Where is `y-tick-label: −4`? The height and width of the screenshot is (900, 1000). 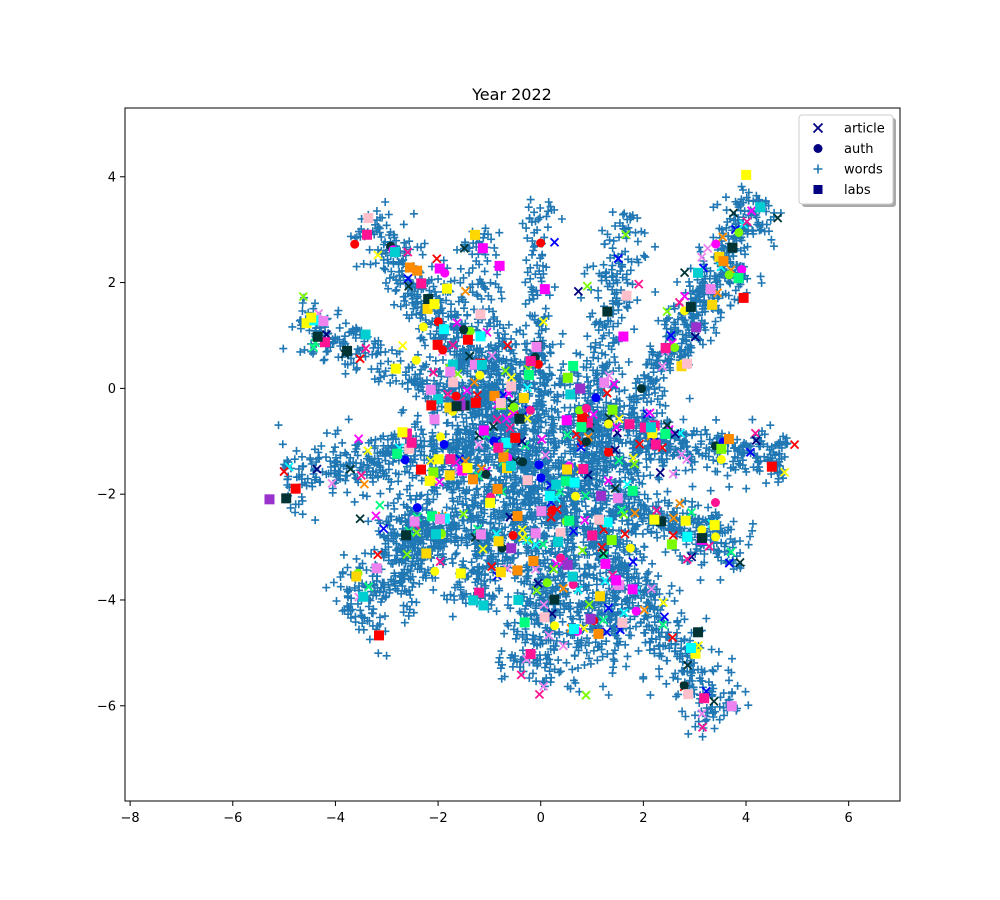
y-tick-label: −4 is located at coordinates (106, 600).